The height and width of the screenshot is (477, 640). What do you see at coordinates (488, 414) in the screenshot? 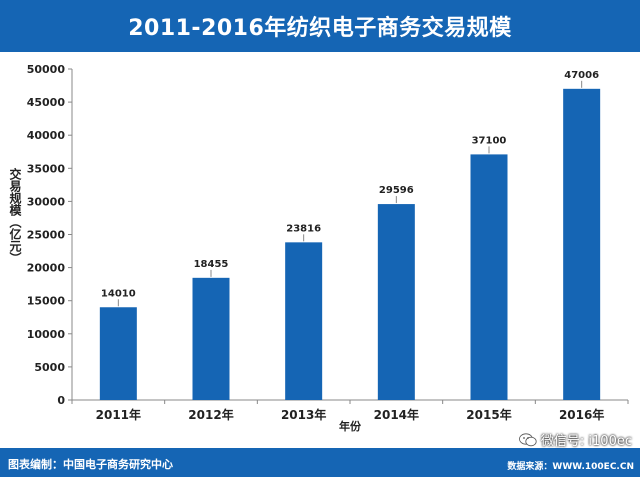
I see `x-tick-label: 2015年` at bounding box center [488, 414].